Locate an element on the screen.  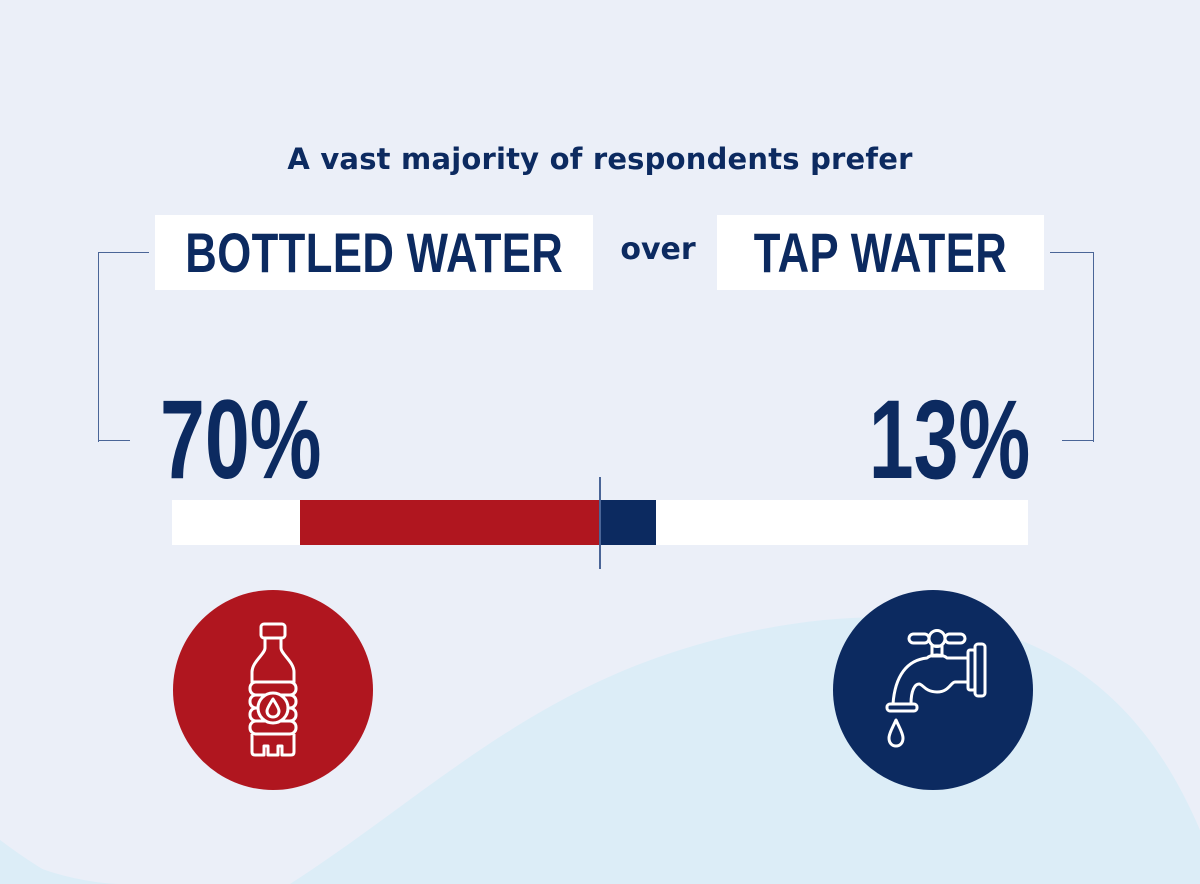
right-bracket-foot is located at coordinates (1078, 440).